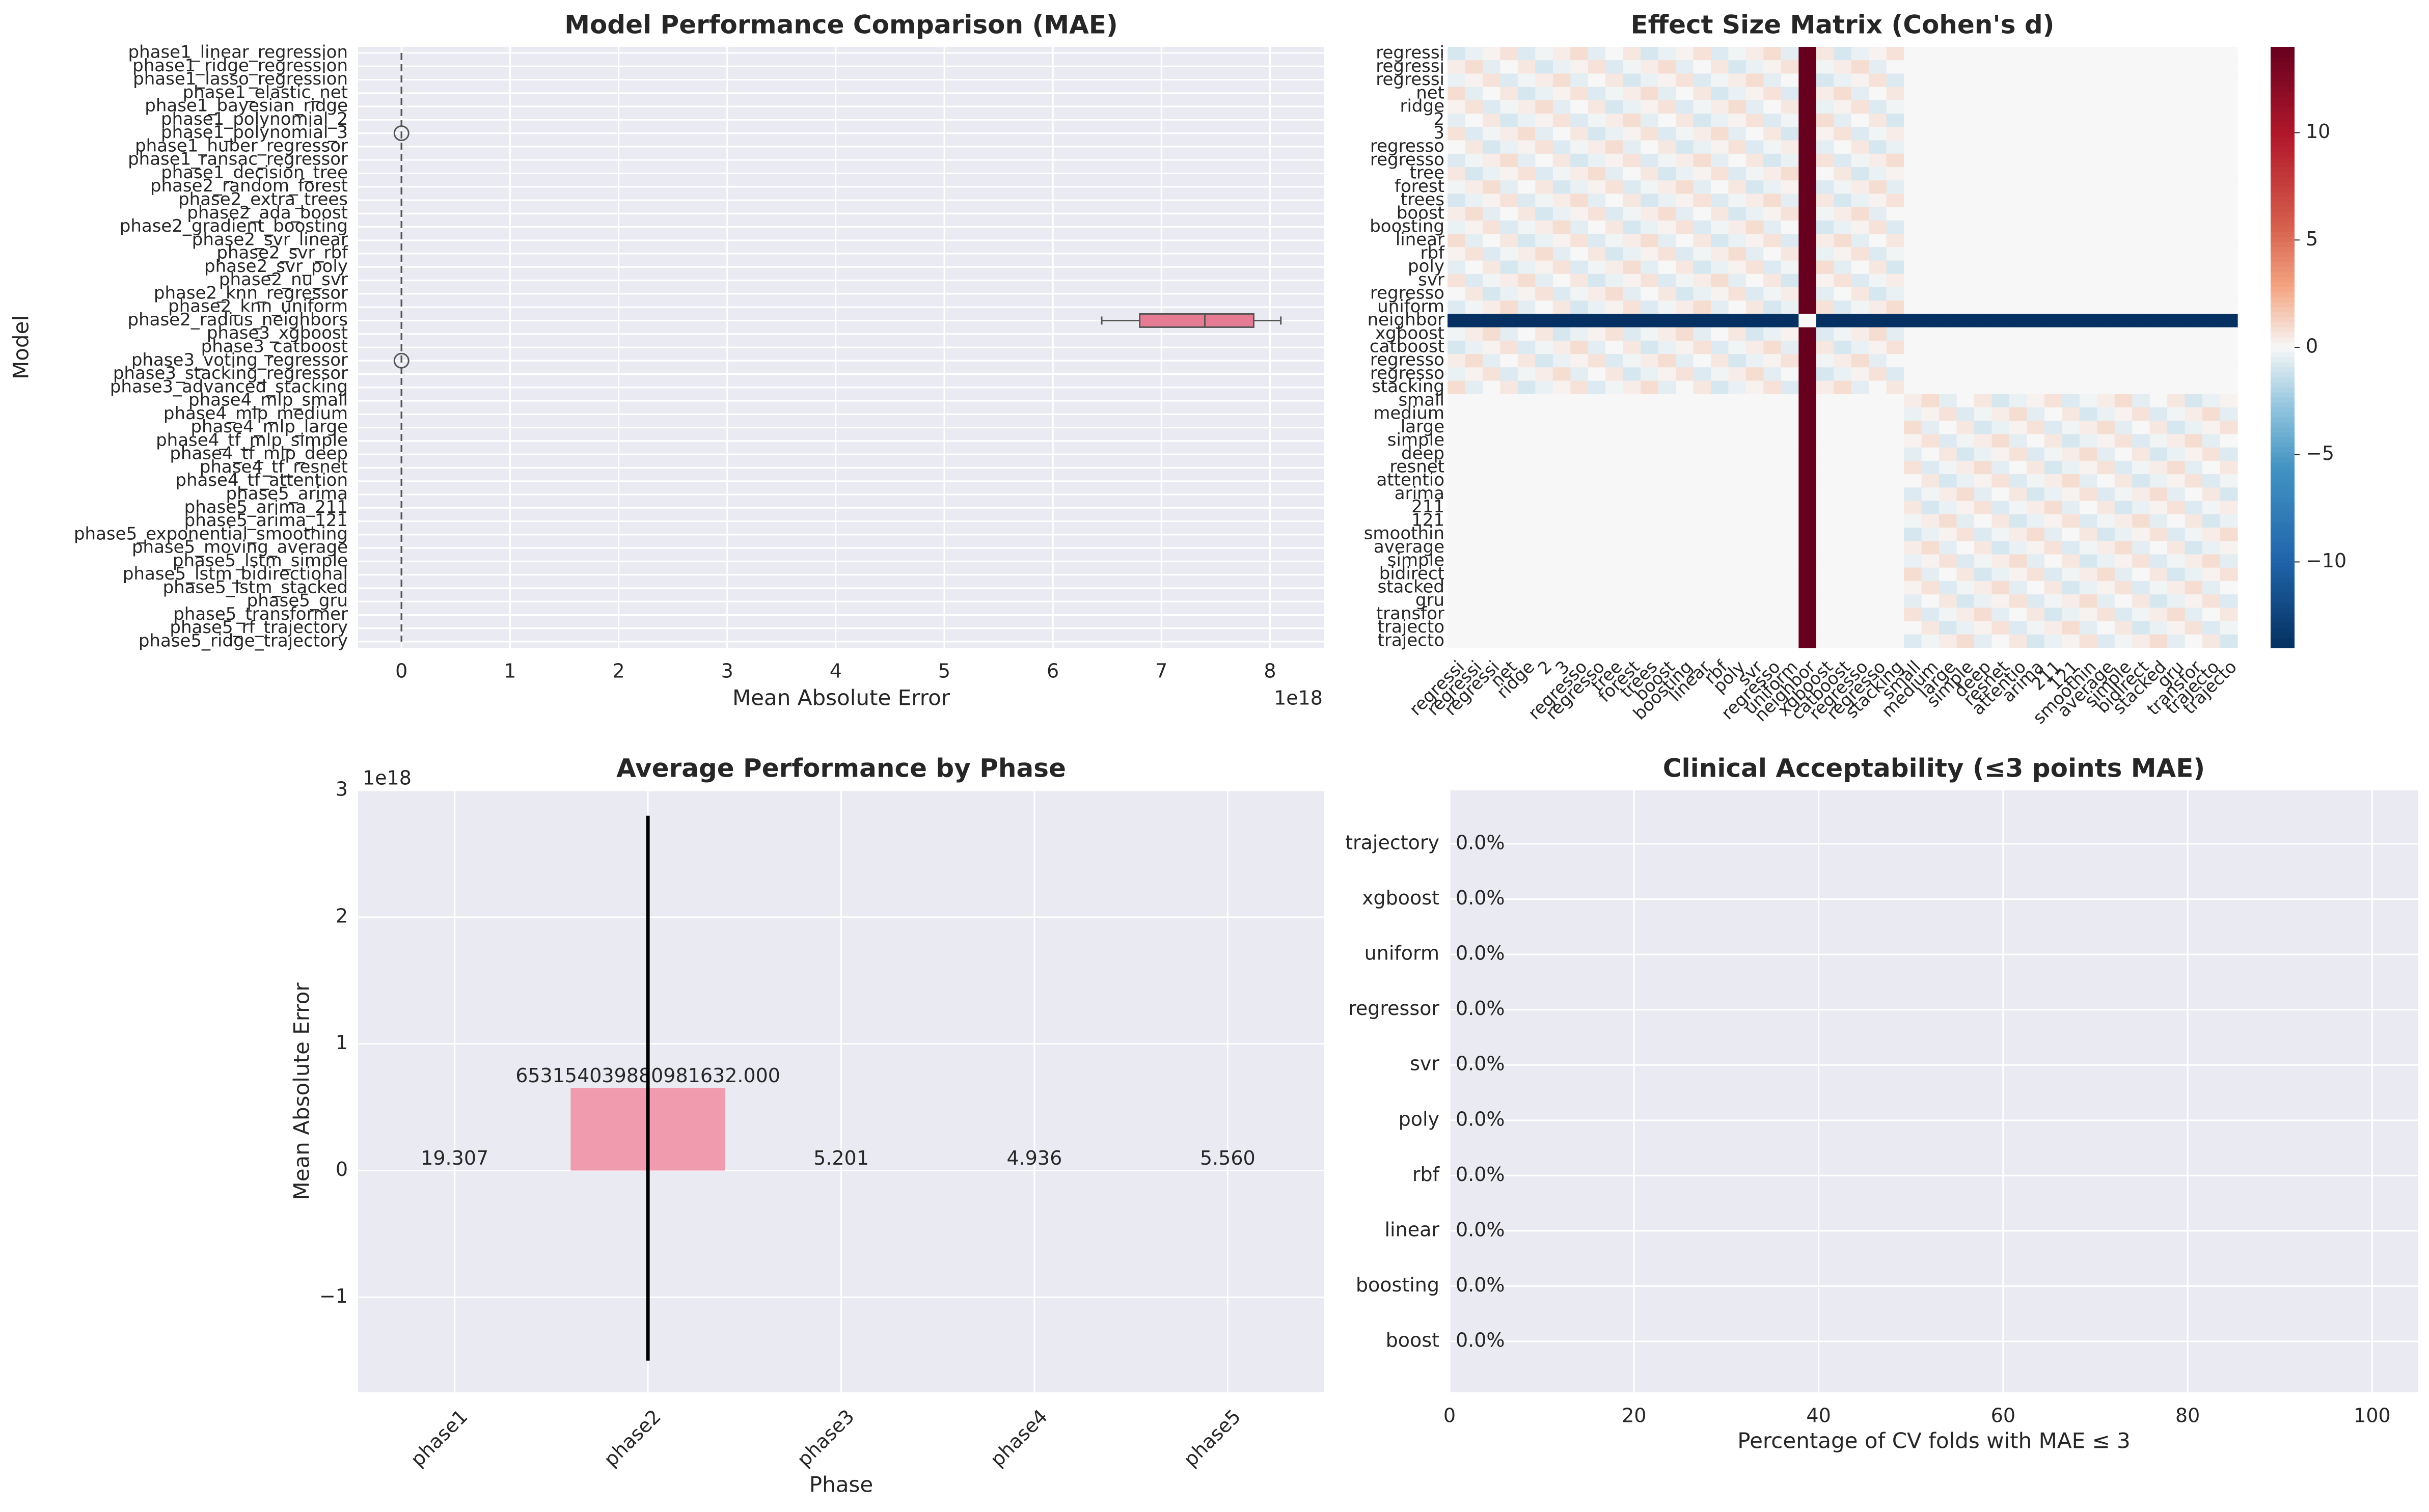  I want to click on x-tick-label: 8, so click(1270, 671).